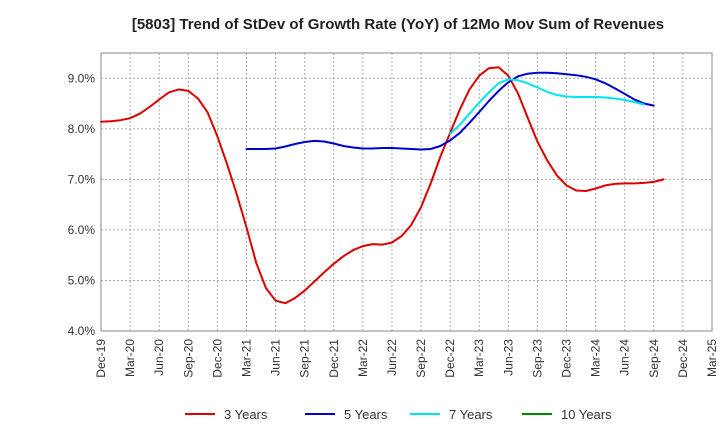 This screenshot has width=720, height=440. Describe the element at coordinates (586, 414) in the screenshot. I see `legend-label: 10 Years` at that location.